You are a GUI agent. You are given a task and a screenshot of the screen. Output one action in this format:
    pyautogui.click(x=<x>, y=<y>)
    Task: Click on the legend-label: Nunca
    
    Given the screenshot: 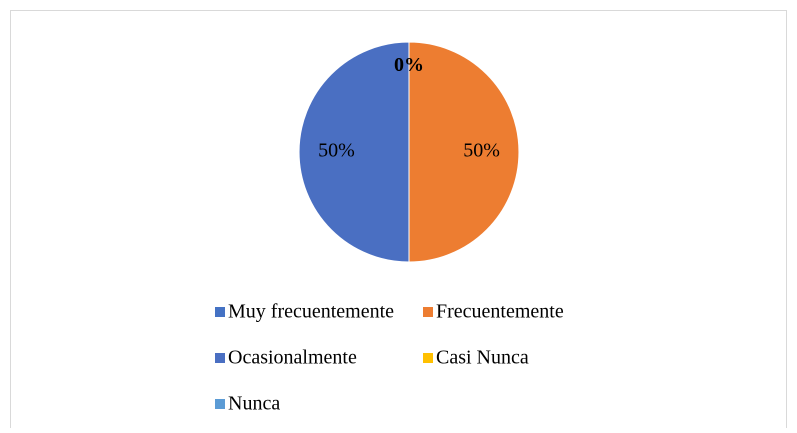 What is the action you would take?
    pyautogui.click(x=254, y=404)
    